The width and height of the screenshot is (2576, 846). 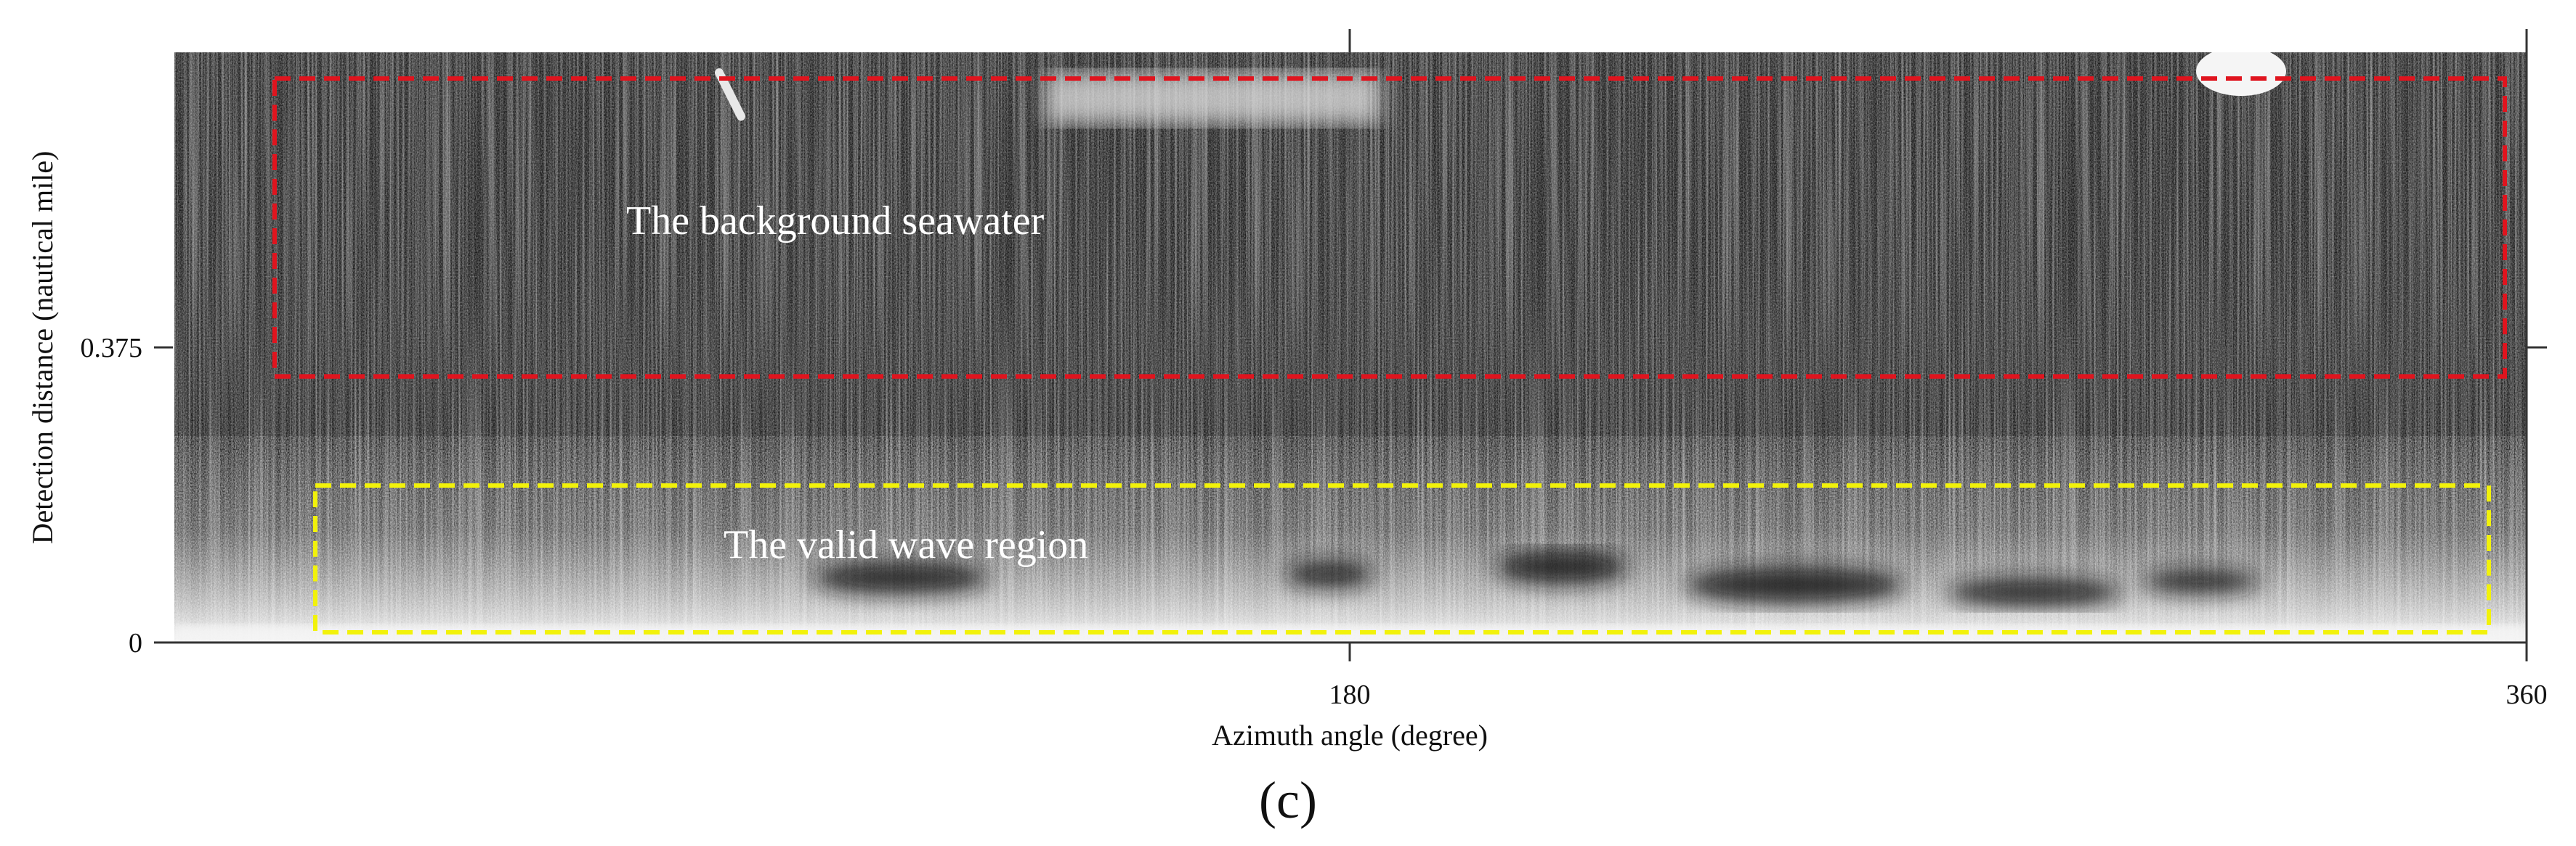 What do you see at coordinates (835, 220) in the screenshot?
I see `background-seawater-label: The background seawater` at bounding box center [835, 220].